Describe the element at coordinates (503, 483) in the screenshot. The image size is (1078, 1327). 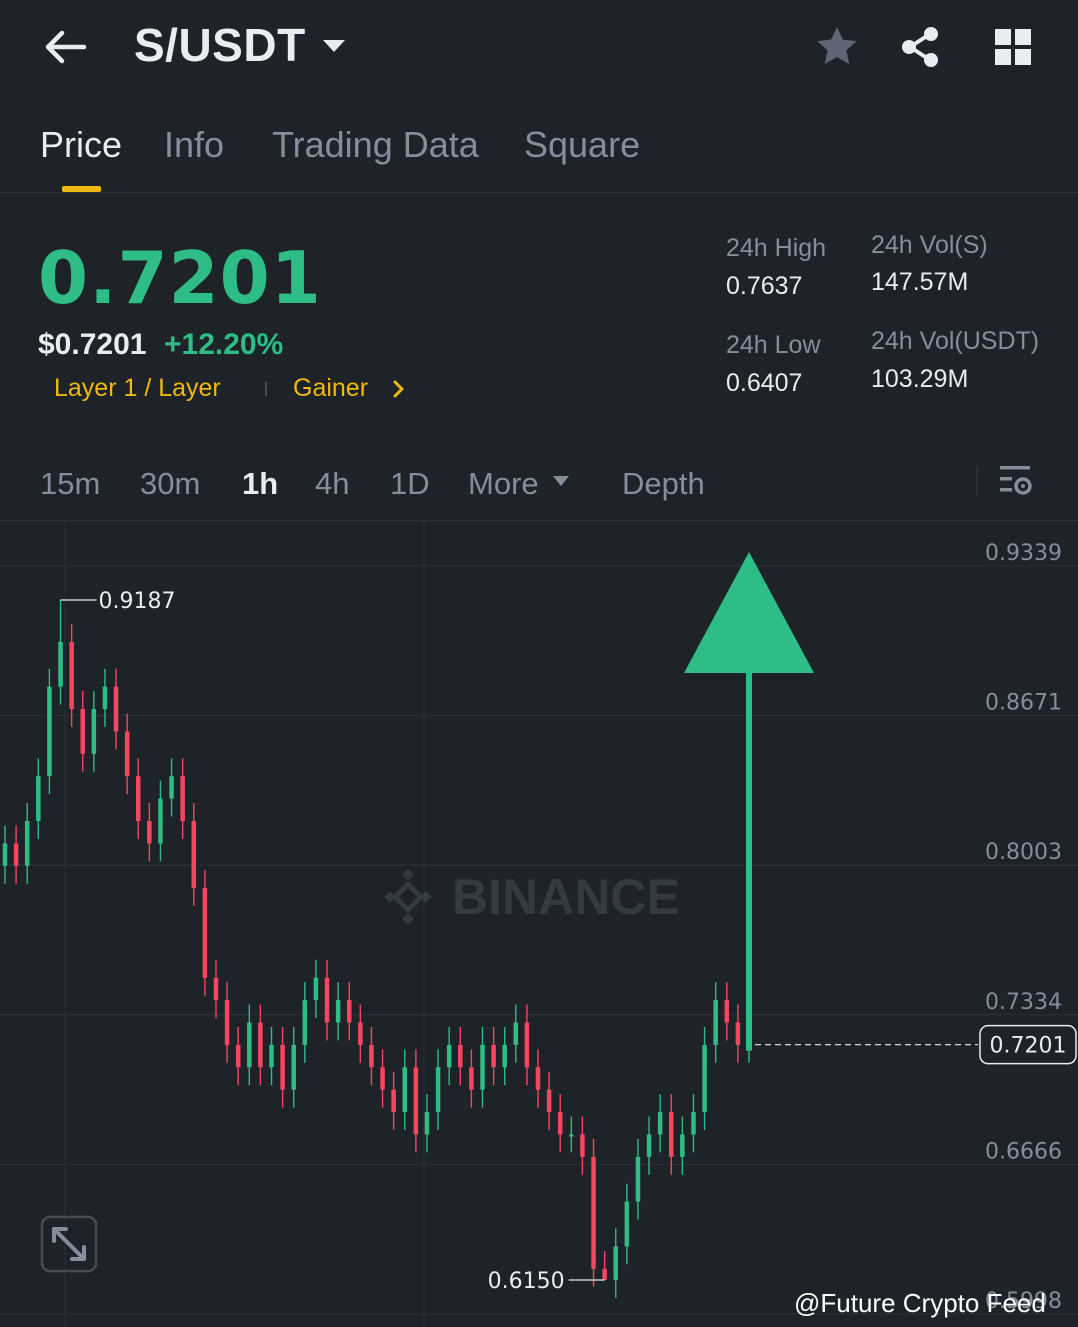
I see `interval-more: More` at that location.